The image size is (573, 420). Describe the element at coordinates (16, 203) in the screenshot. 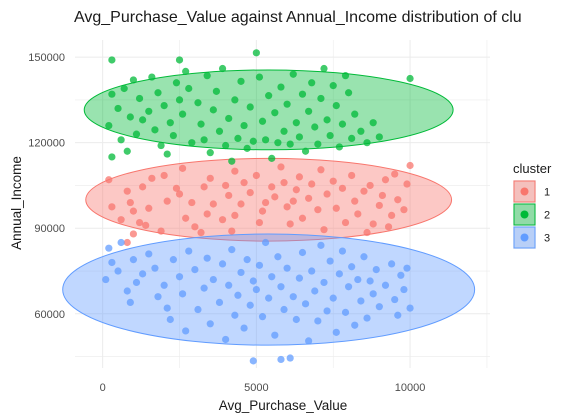

I see `y-axis-title: Annual_Income` at that location.